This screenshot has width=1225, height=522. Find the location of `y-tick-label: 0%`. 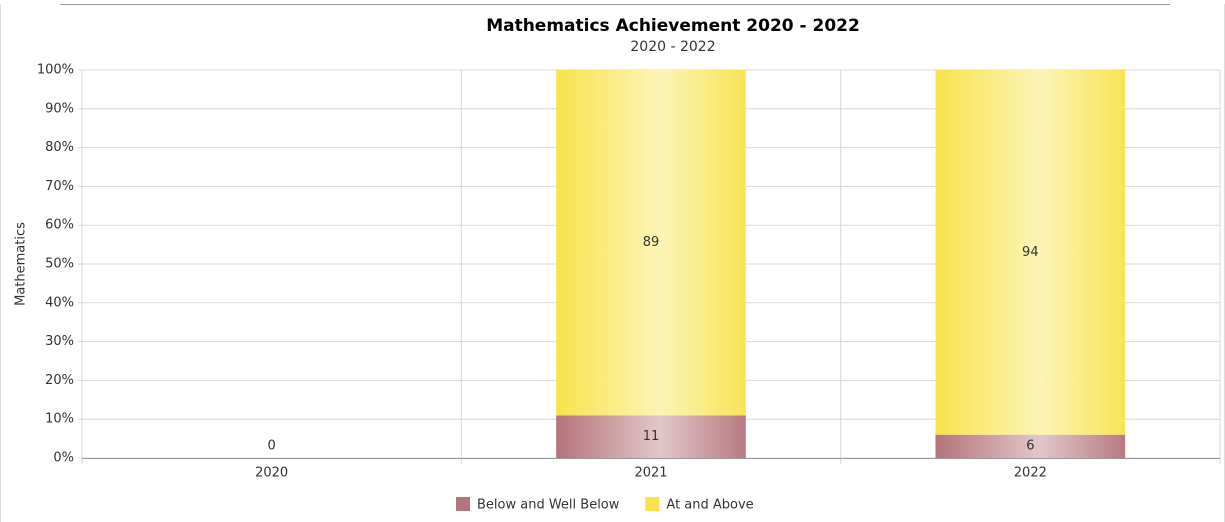

y-tick-label: 0% is located at coordinates (63, 458).